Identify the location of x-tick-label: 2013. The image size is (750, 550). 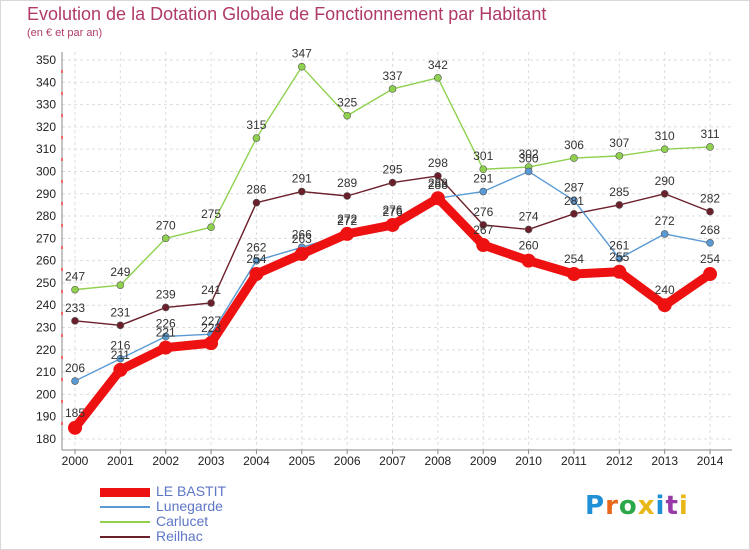
(664, 461).